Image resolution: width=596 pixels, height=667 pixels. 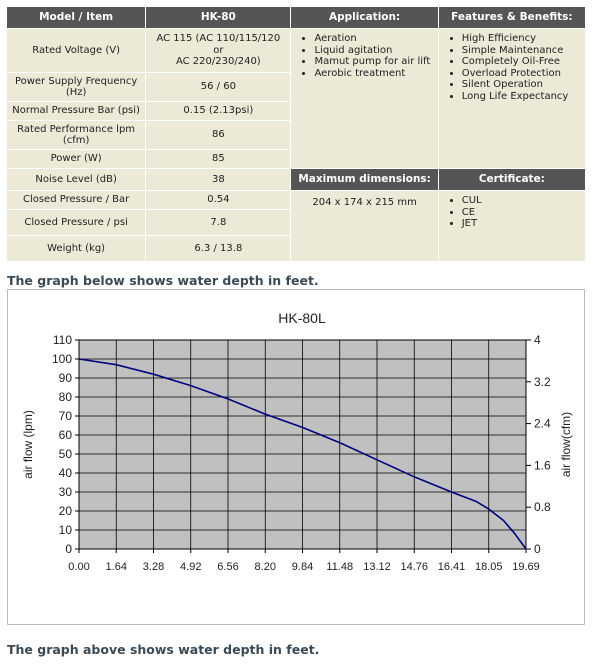 I want to click on y-tick-label: 10, so click(x=66, y=530).